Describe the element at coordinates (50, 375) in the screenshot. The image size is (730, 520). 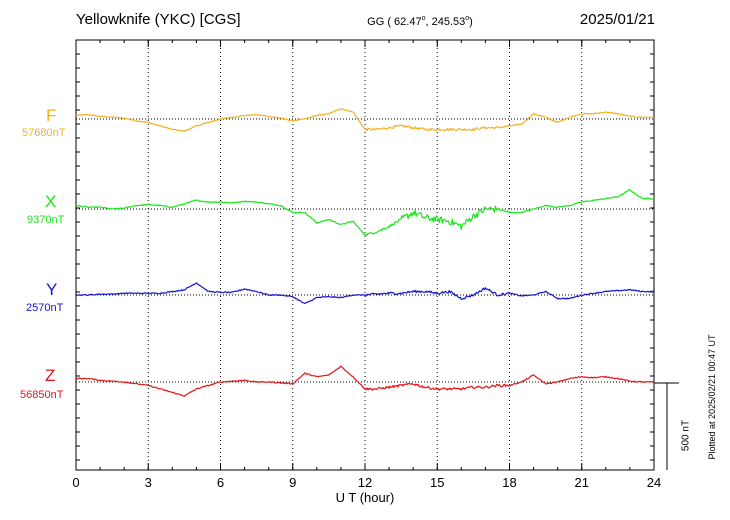
I see `label-z: Z` at that location.